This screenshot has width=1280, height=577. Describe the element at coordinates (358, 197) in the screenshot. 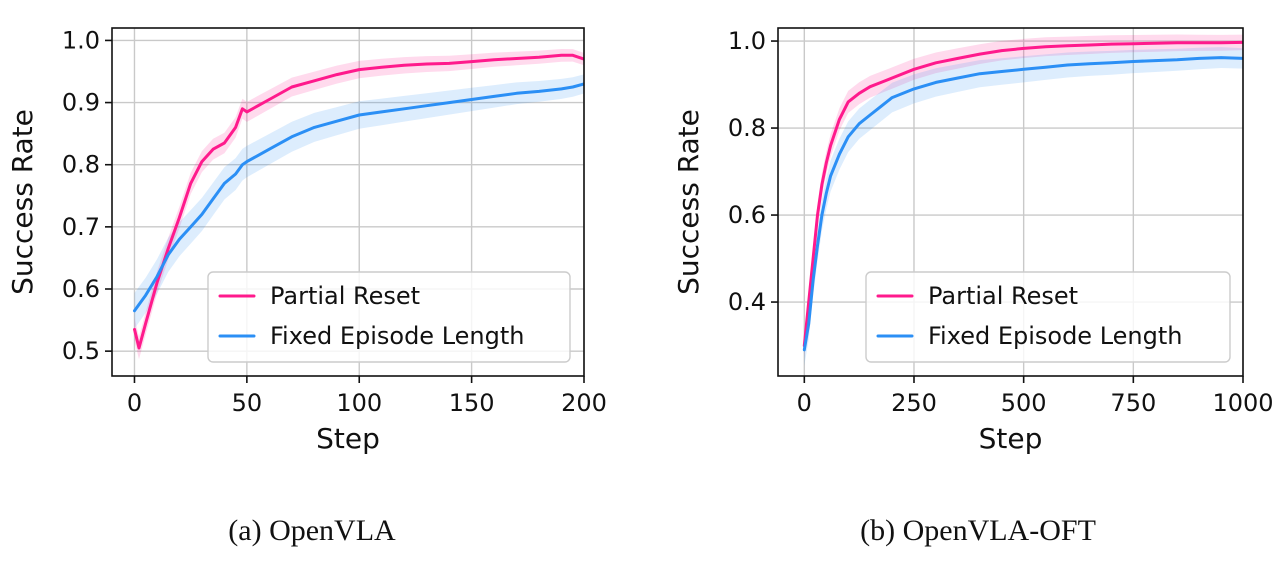

I see `series-line-fixed-episode-length` at that location.